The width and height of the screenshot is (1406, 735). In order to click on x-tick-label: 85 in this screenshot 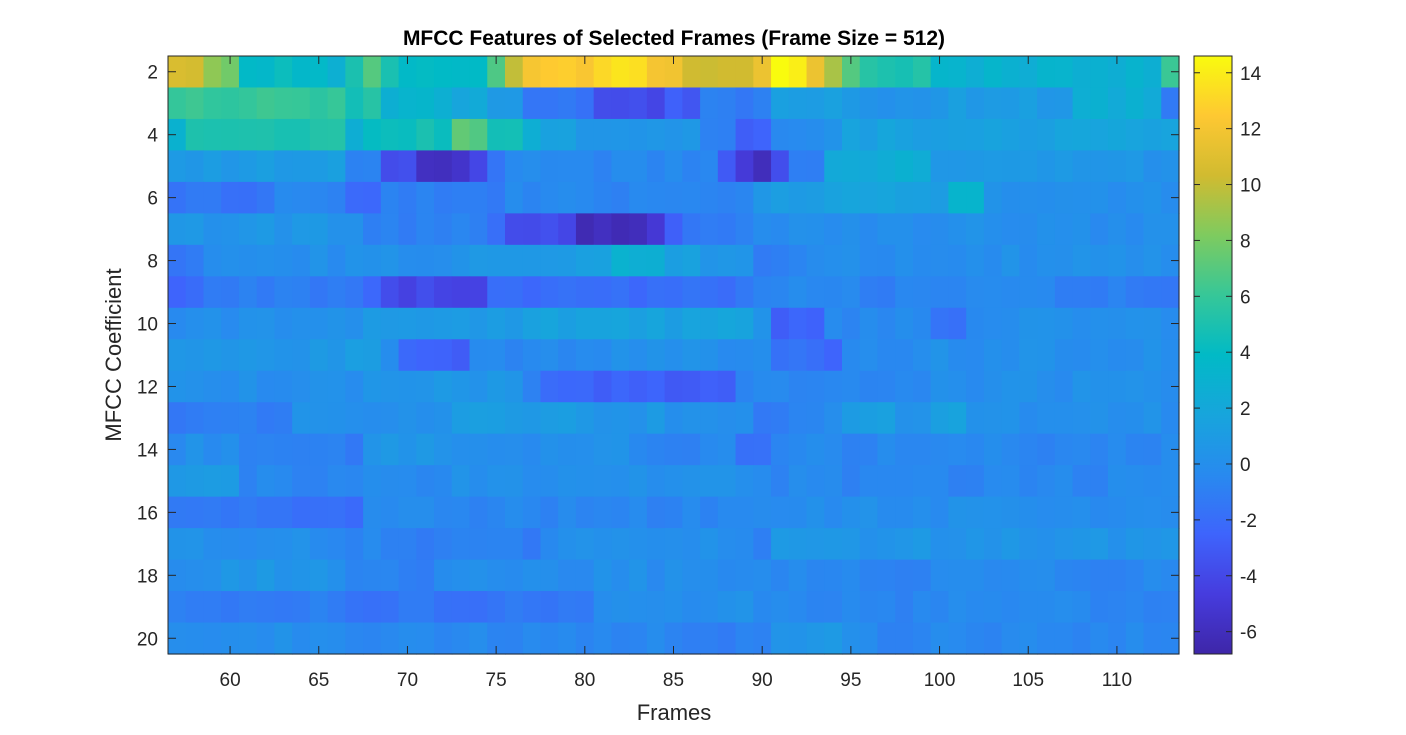, I will do `click(673, 680)`.